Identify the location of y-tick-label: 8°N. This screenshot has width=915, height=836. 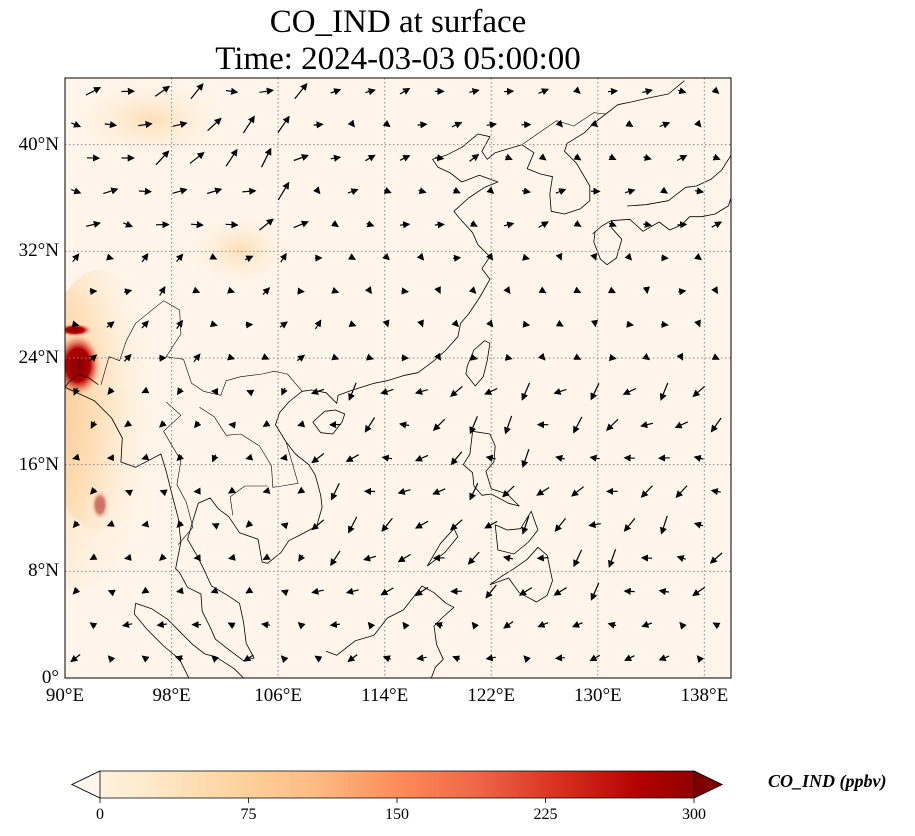
(43, 571).